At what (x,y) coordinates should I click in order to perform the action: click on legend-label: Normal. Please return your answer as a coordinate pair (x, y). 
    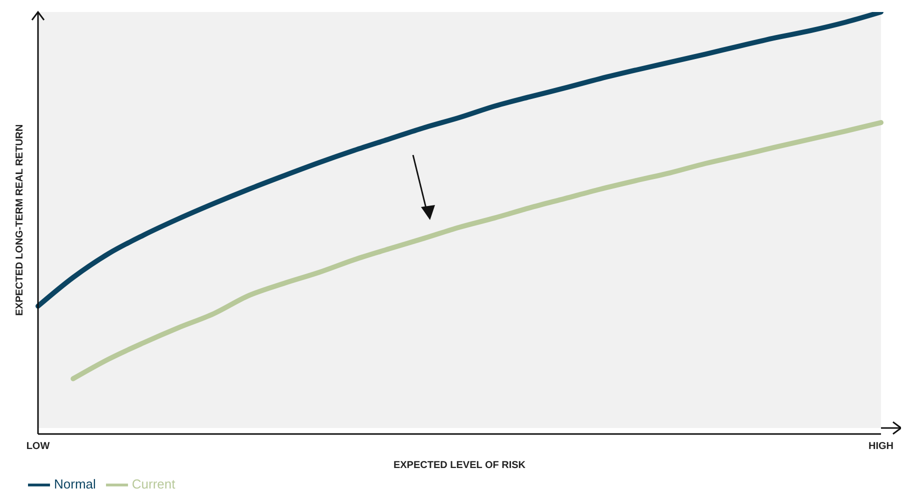
    Looking at the image, I should click on (75, 484).